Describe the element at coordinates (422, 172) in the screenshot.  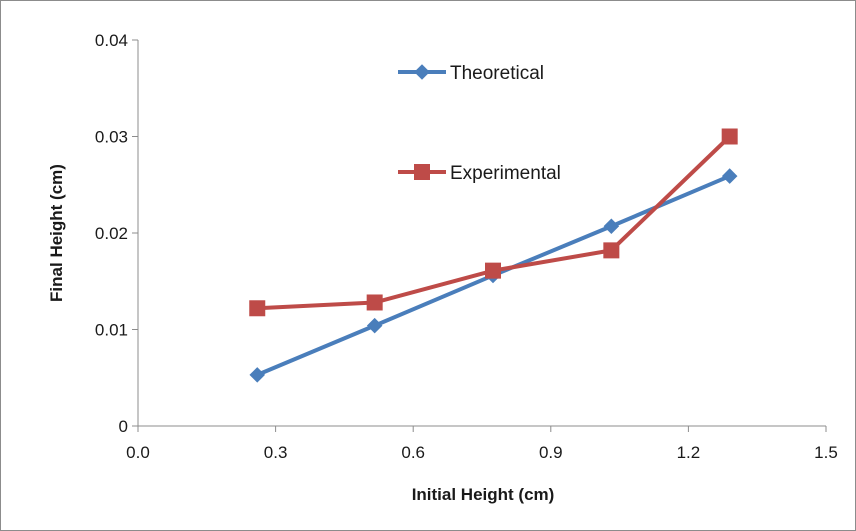
I see `legend-marker-experimental` at that location.